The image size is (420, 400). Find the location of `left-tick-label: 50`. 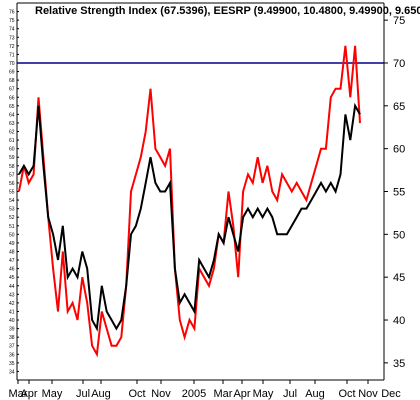

left-tick-label: 50 is located at coordinates (12, 235).